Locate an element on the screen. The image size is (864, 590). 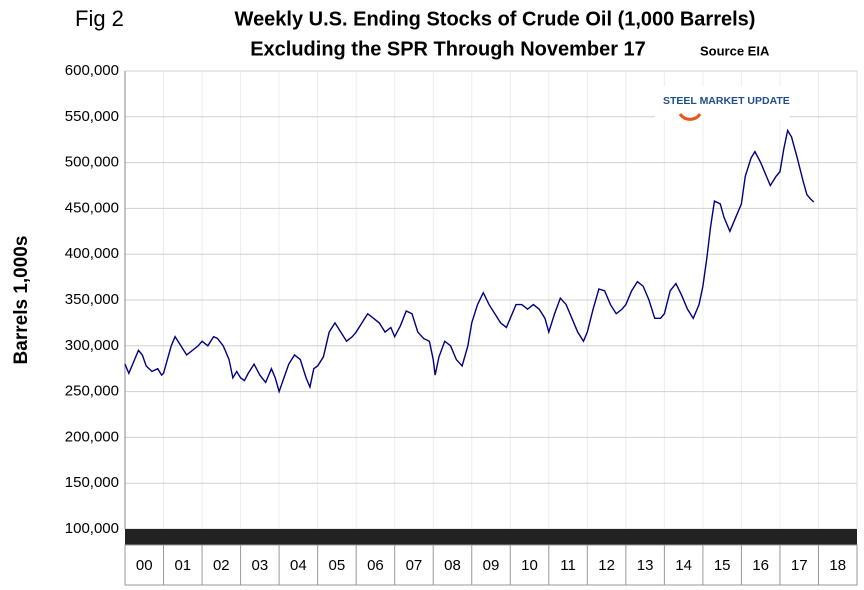
logo-text: STEEL MARKET UPDATE is located at coordinates (726, 101).